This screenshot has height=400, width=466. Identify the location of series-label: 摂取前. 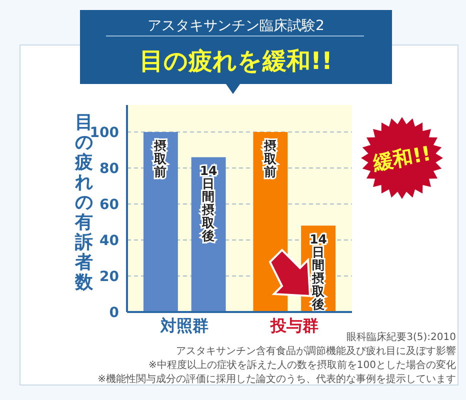
(160, 158).